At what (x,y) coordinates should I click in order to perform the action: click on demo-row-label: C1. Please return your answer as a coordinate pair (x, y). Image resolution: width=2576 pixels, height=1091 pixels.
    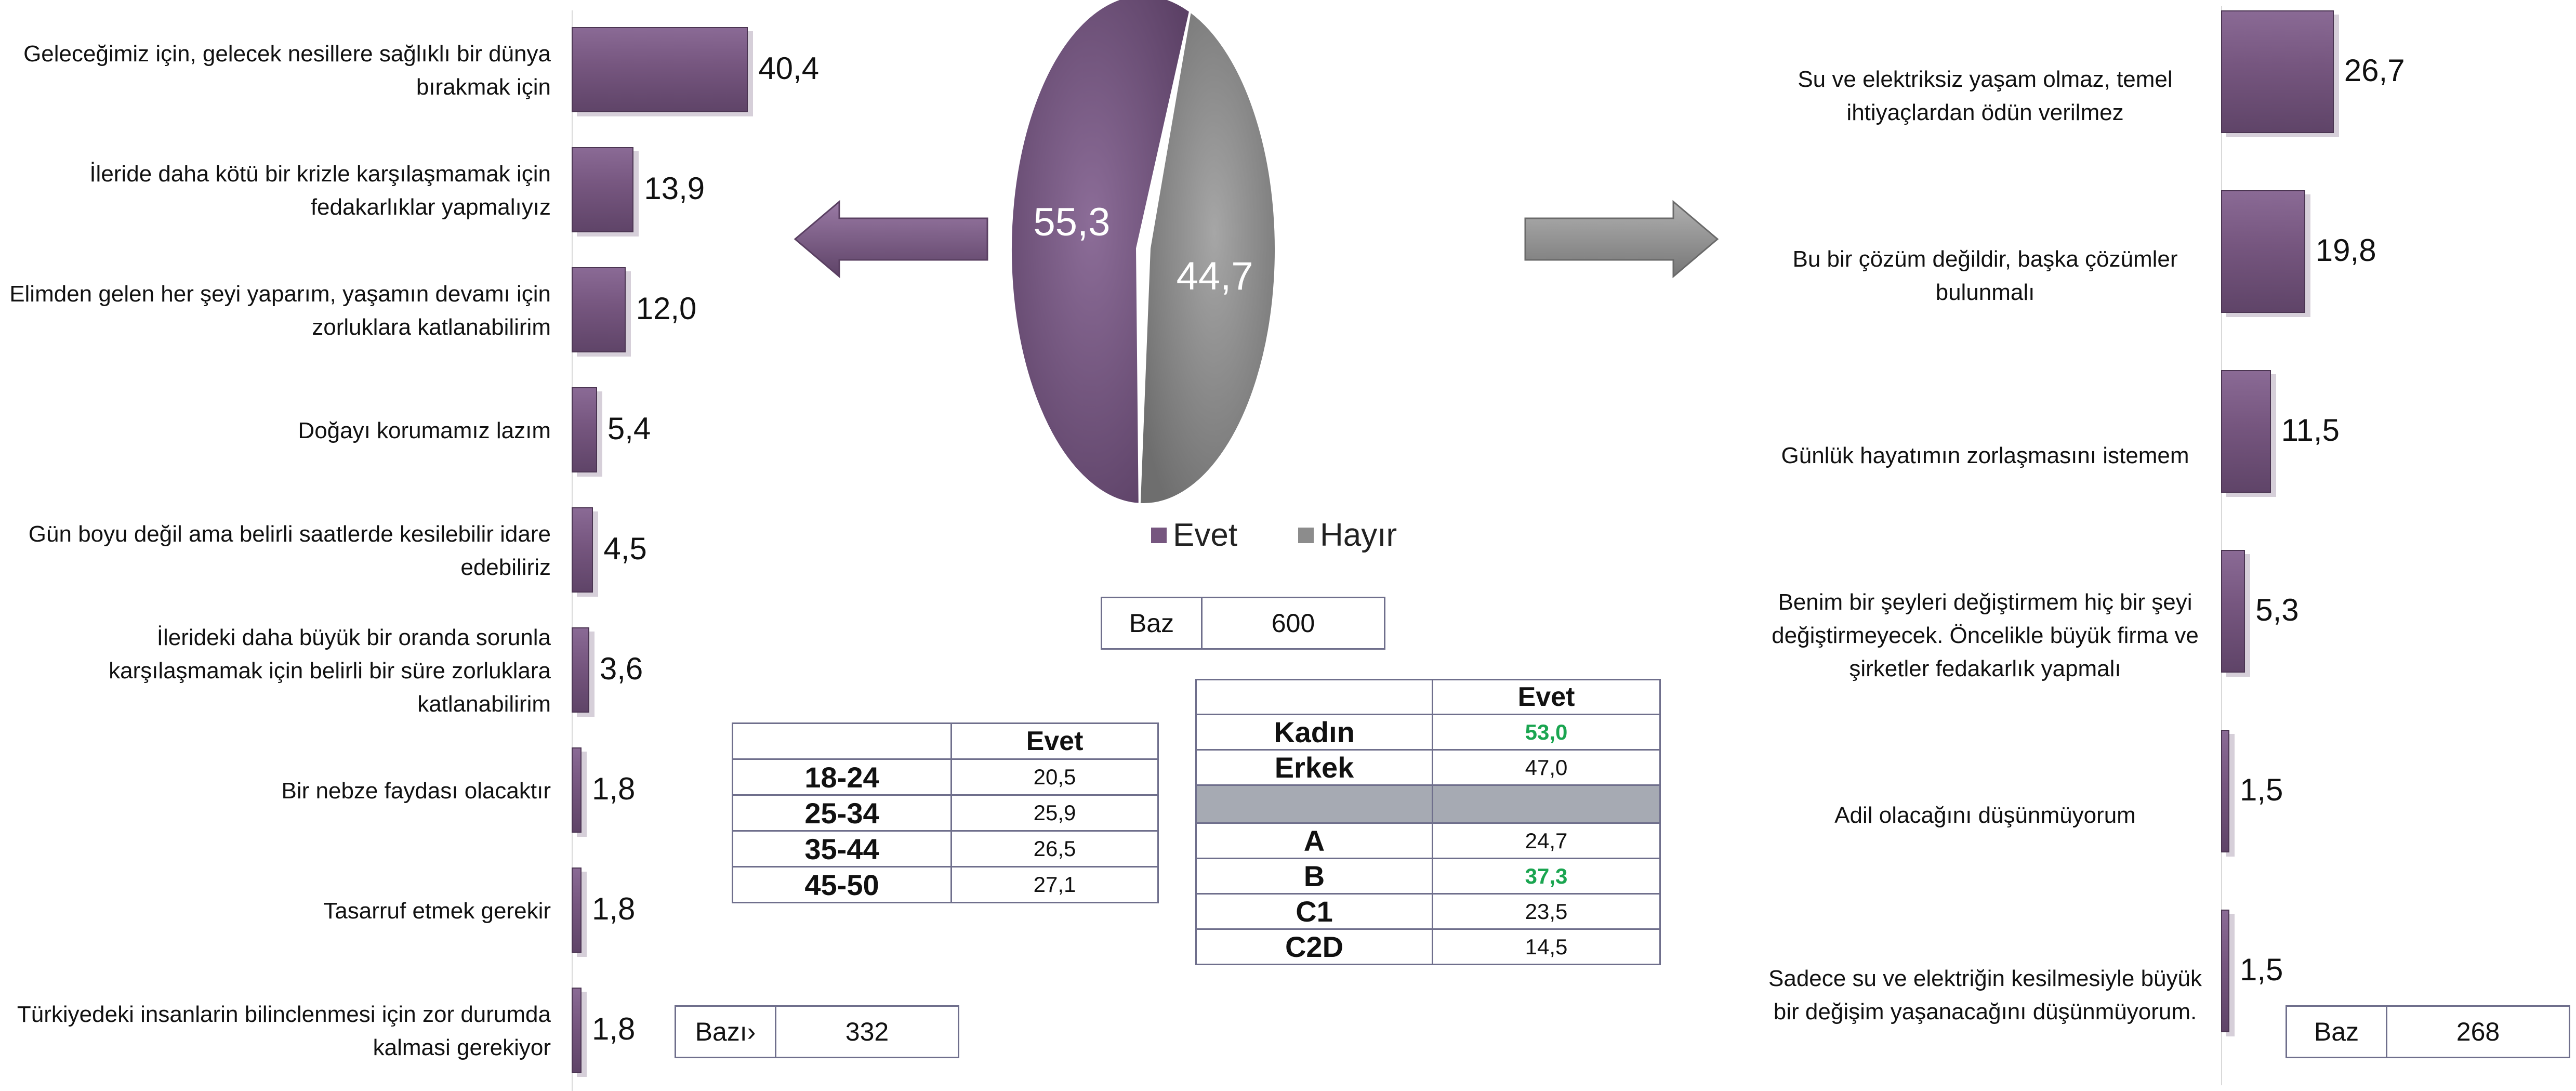
    Looking at the image, I should click on (1314, 911).